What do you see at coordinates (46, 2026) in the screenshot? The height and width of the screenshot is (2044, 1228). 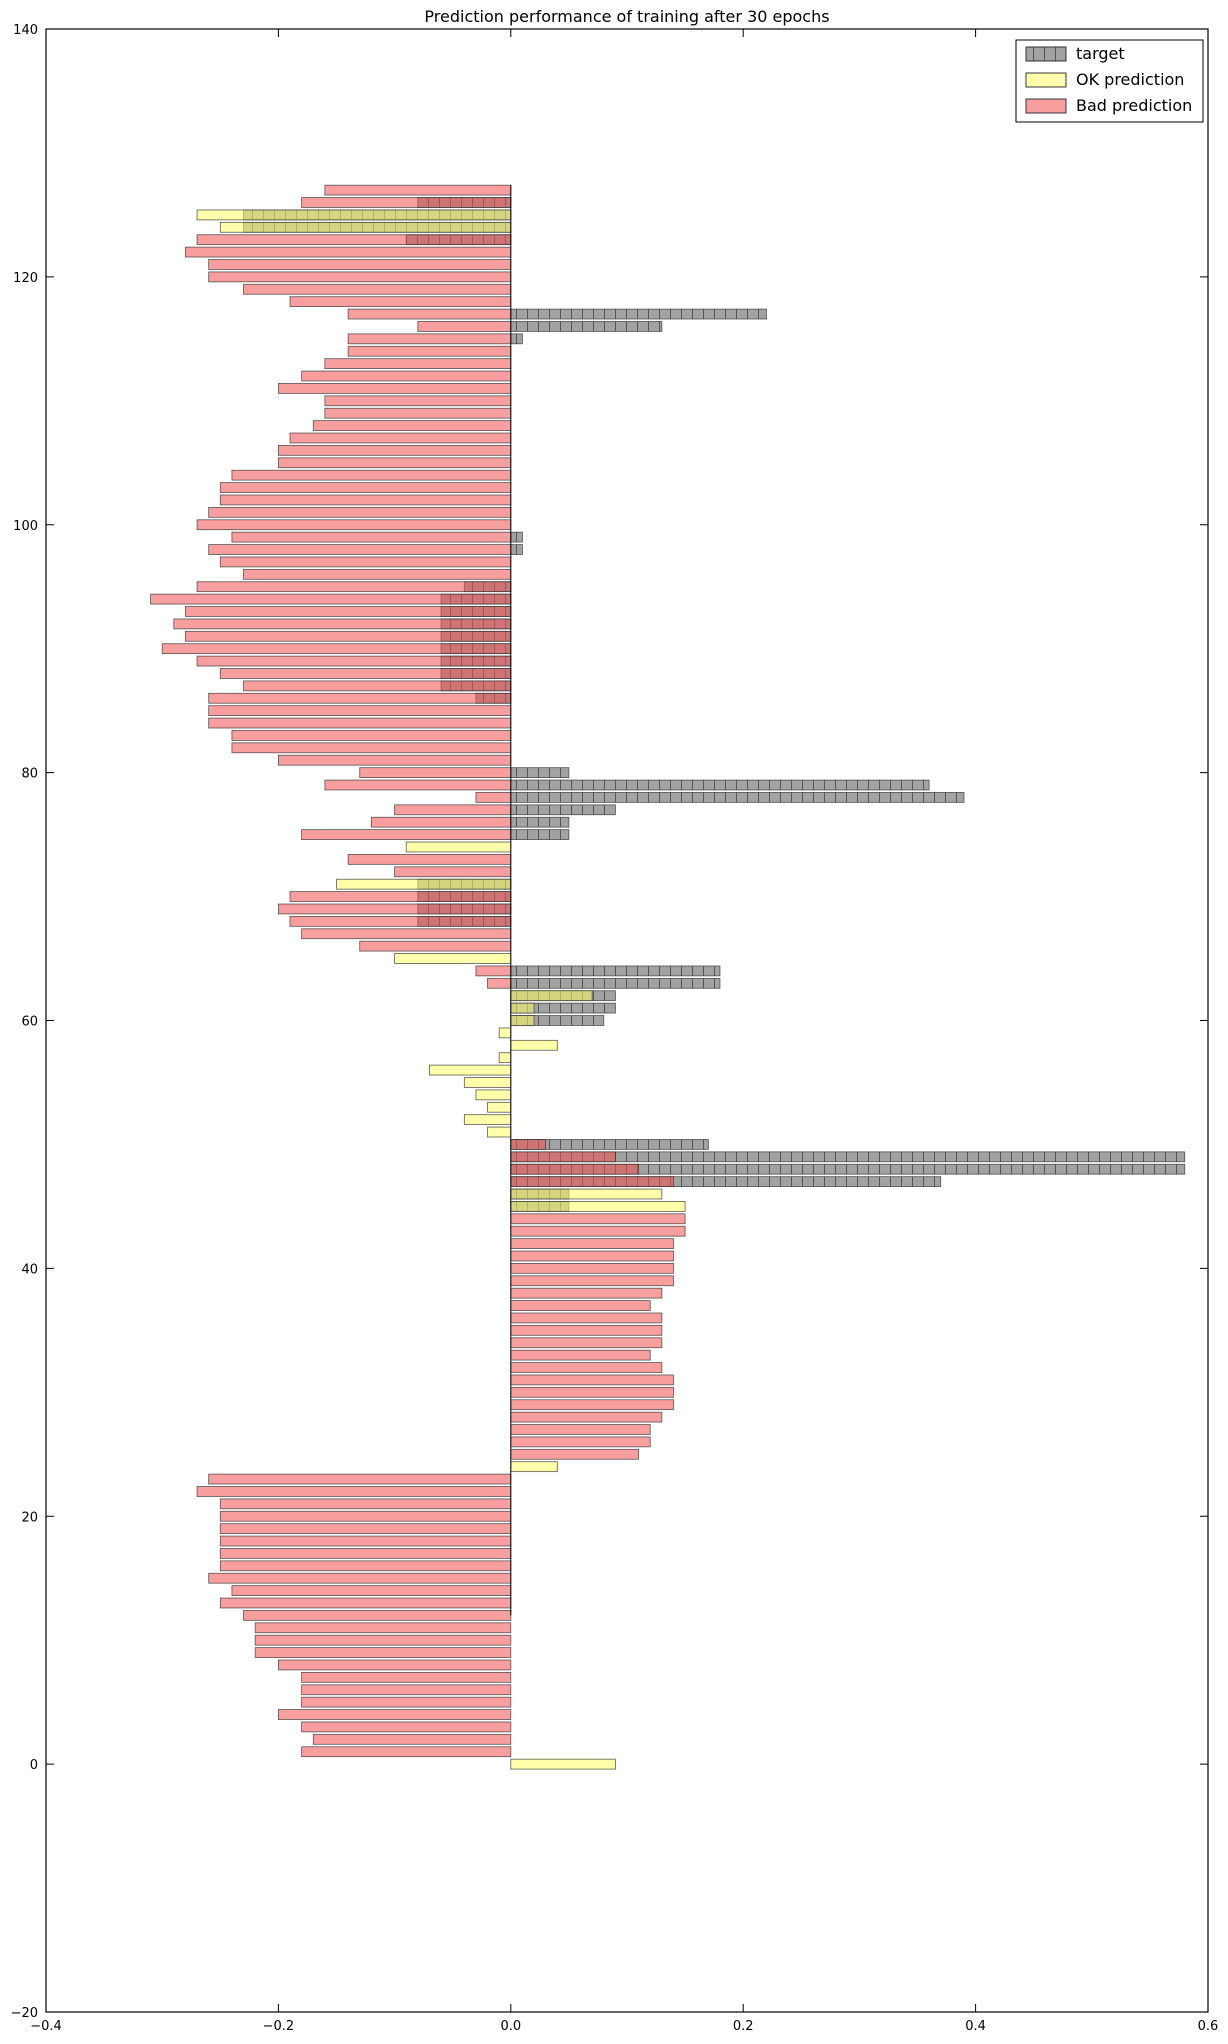 I see `x-tick-label: −0.4` at bounding box center [46, 2026].